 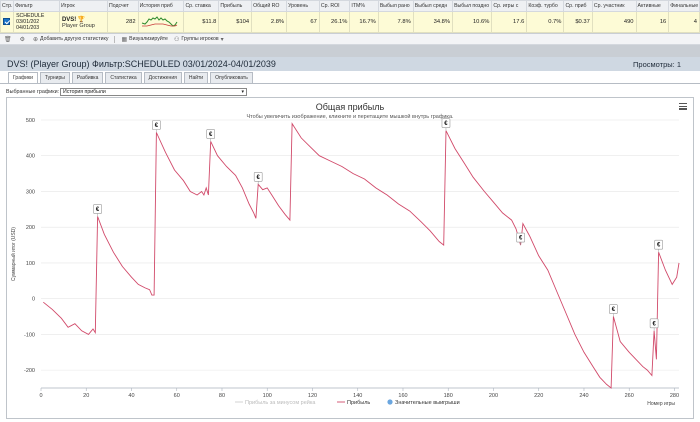 I want to click on col-header: Игрок, so click(x=83, y=6).